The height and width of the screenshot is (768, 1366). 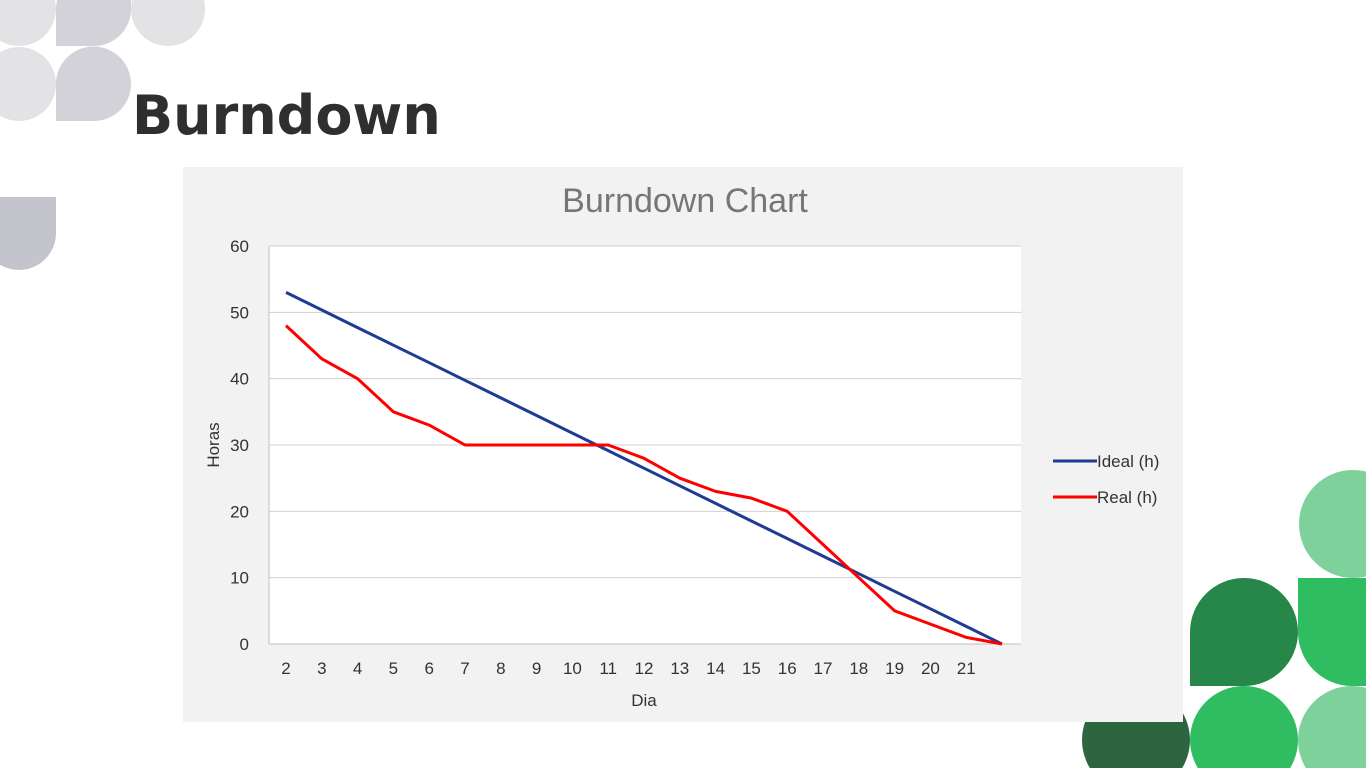 What do you see at coordinates (536, 668) in the screenshot?
I see `x-tick-label: 9` at bounding box center [536, 668].